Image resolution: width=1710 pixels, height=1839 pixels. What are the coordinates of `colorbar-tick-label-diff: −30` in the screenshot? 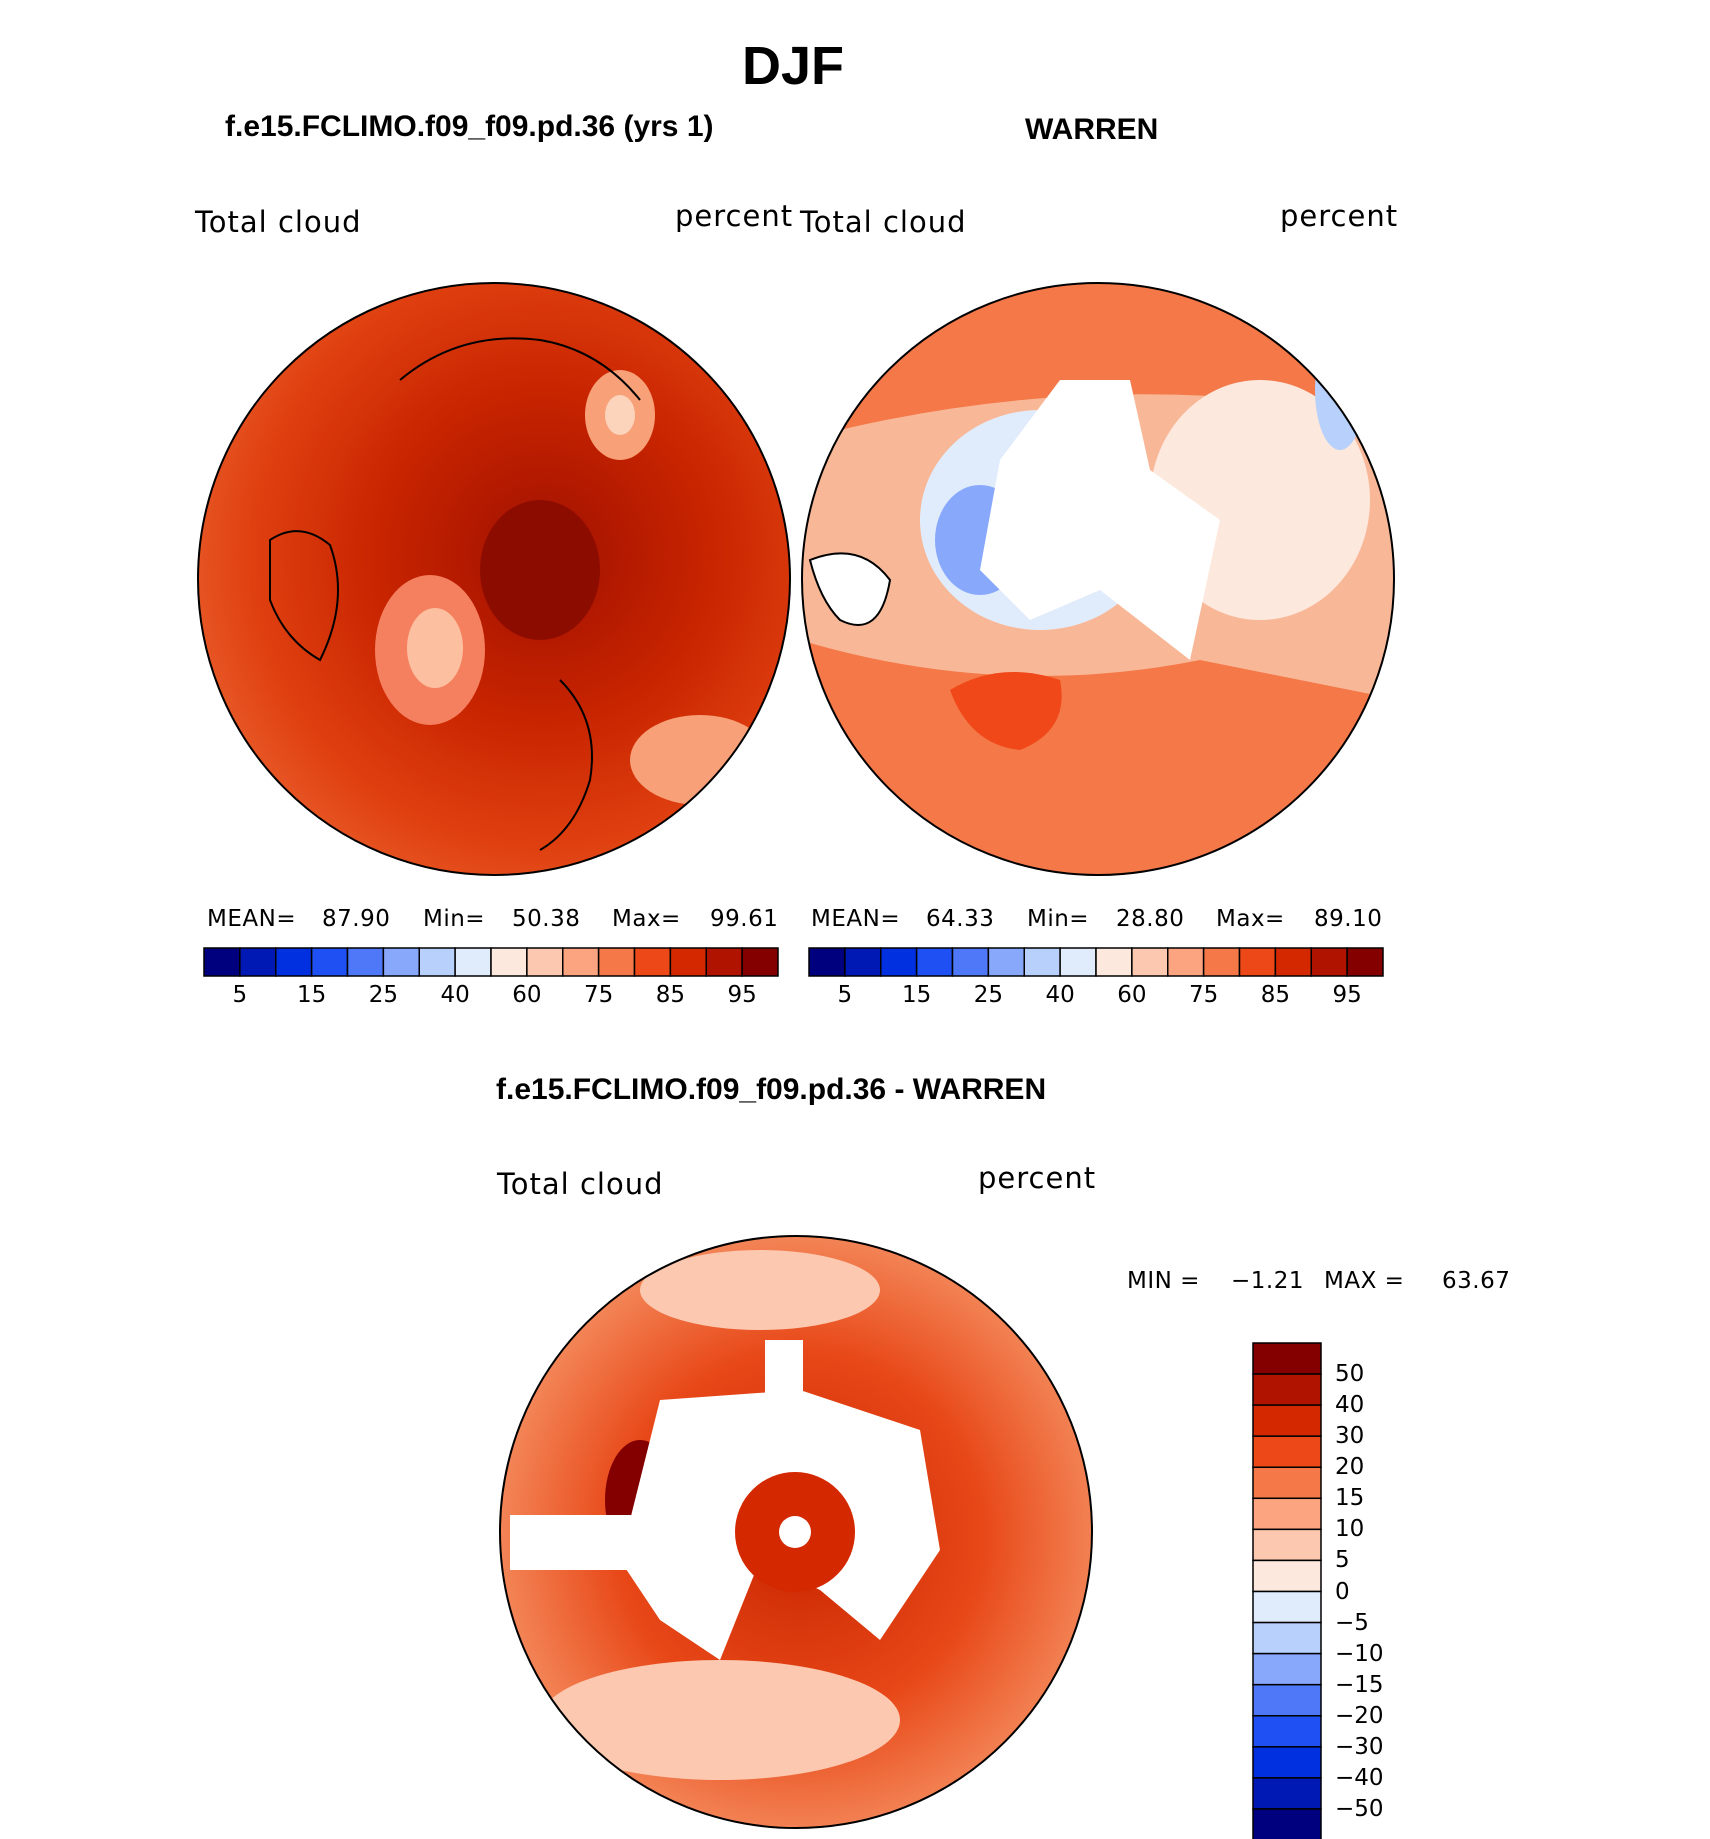 It's located at (1359, 1746).